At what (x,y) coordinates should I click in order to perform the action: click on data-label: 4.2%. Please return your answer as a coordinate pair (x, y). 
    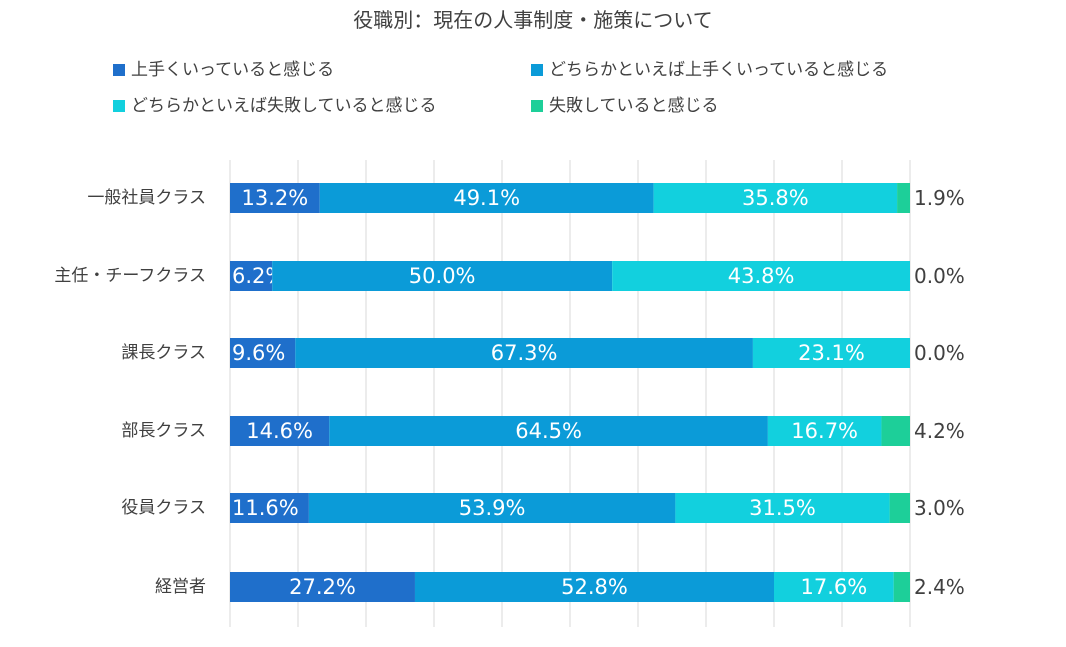
    Looking at the image, I should click on (939, 431).